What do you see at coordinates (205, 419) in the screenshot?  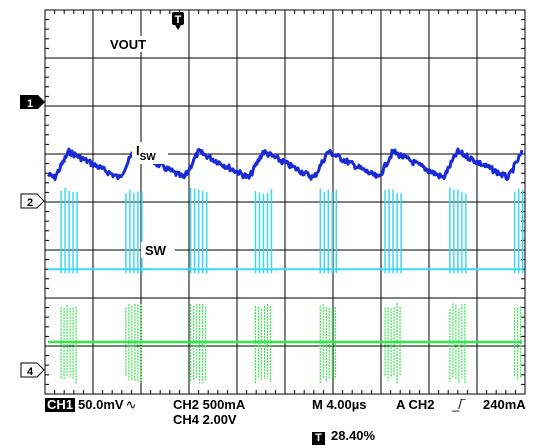 I see `ch4-scale: CH4 2.00V` at bounding box center [205, 419].